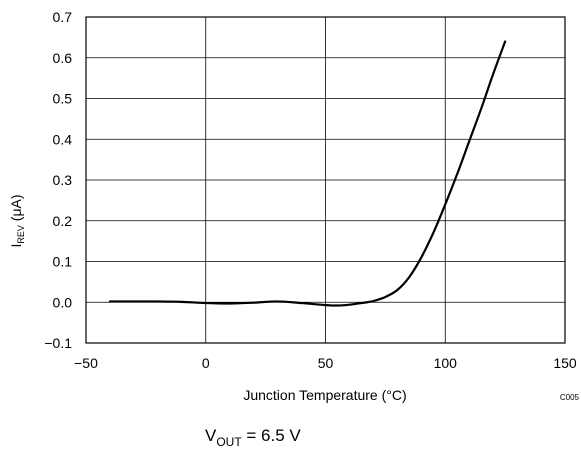 The width and height of the screenshot is (581, 450). What do you see at coordinates (16, 209) in the screenshot?
I see `y-axis-label-unit: (μA)` at bounding box center [16, 209].